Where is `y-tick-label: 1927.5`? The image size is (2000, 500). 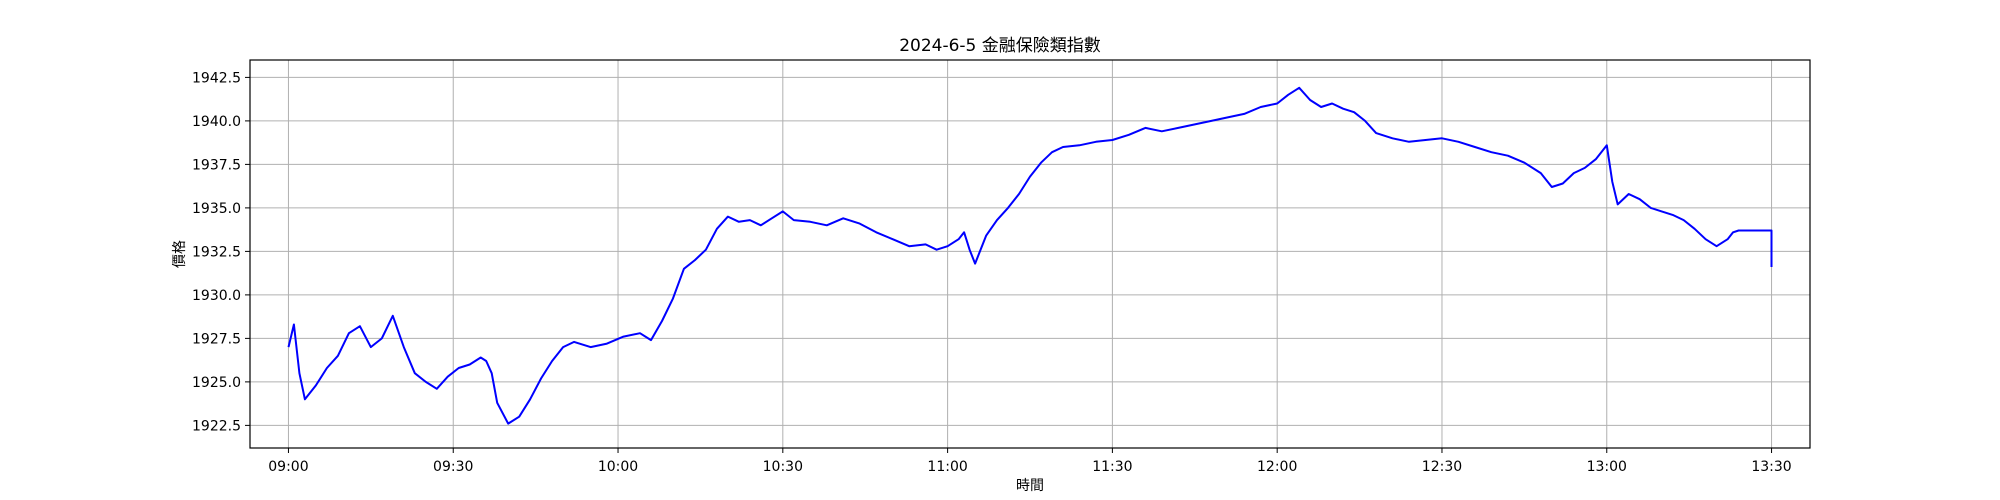 y-tick-label: 1927.5 is located at coordinates (216, 339).